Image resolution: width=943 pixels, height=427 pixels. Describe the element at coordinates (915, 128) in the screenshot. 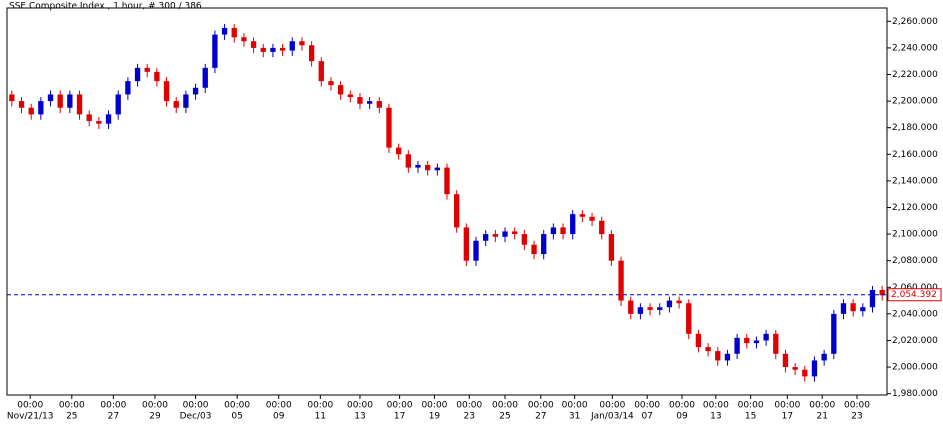

I see `y-tick-label: 2,180.000` at that location.